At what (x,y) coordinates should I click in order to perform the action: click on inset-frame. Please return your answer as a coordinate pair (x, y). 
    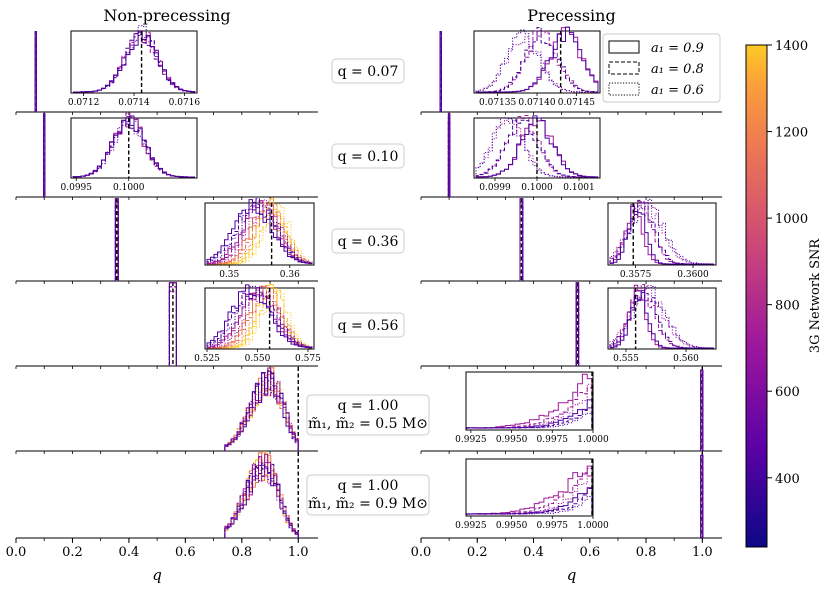
    Looking at the image, I should click on (529, 487).